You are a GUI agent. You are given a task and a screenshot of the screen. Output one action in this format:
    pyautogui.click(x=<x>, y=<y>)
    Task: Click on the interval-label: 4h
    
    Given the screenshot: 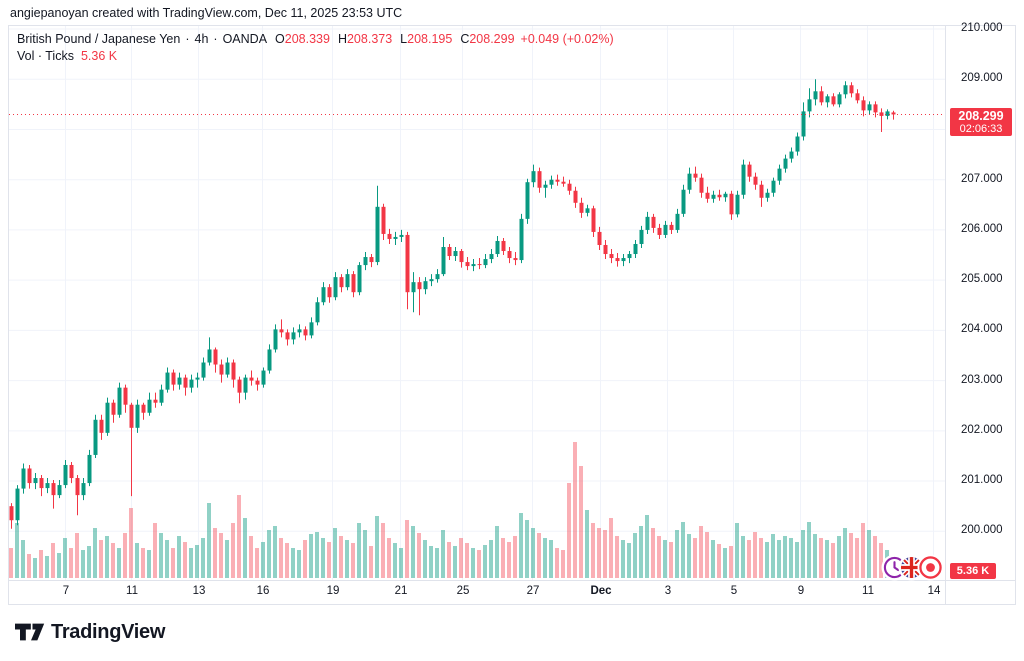 What is the action you would take?
    pyautogui.click(x=201, y=39)
    